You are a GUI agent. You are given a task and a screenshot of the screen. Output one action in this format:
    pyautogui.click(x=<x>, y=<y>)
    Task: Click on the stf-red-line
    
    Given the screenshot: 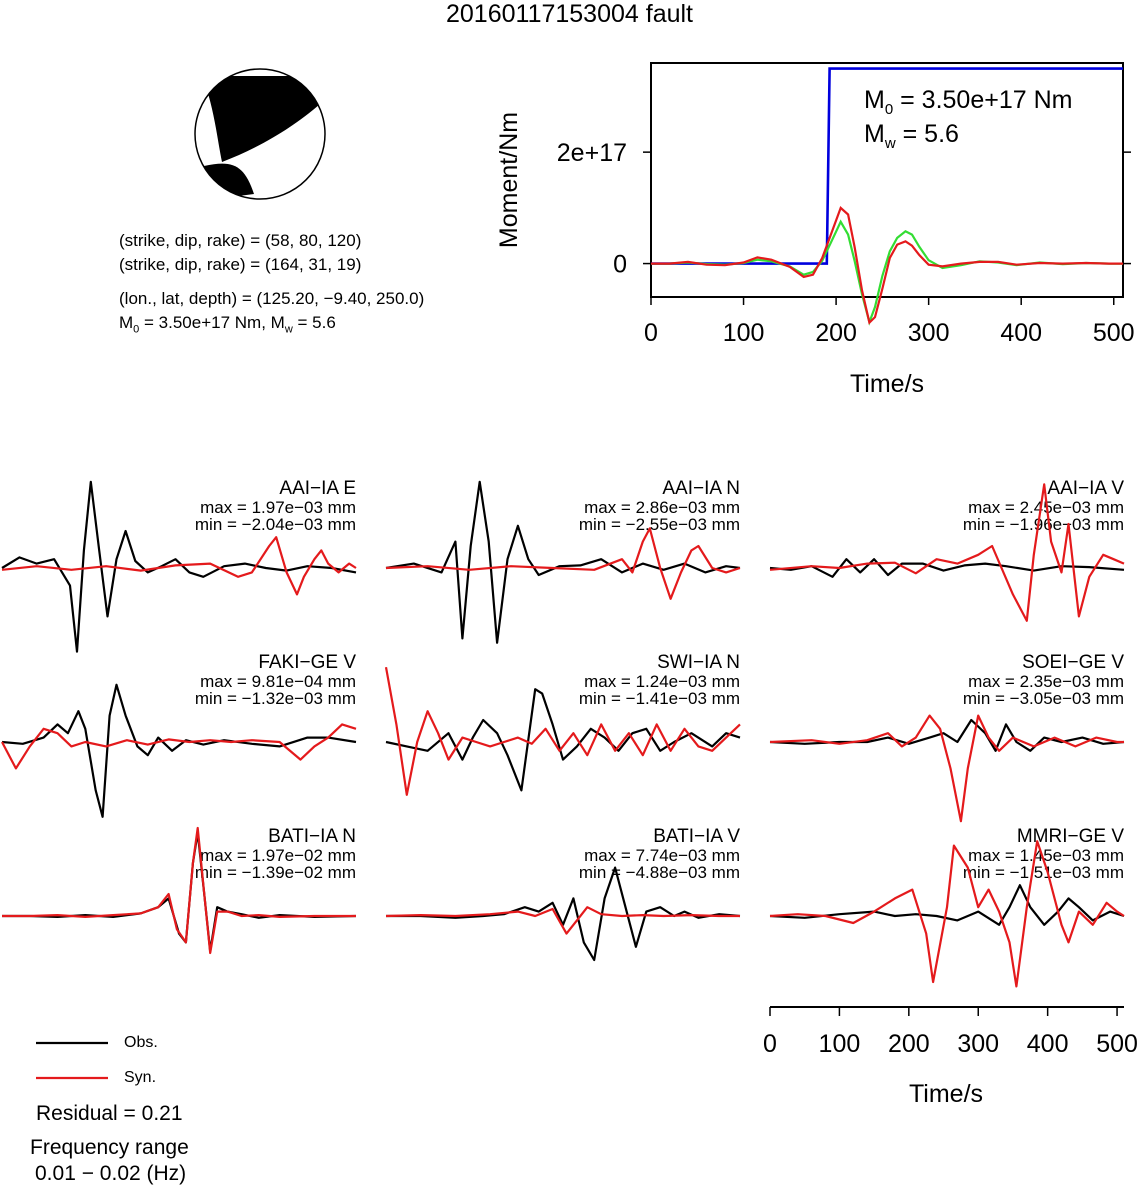 What is the action you would take?
    pyautogui.click(x=887, y=265)
    